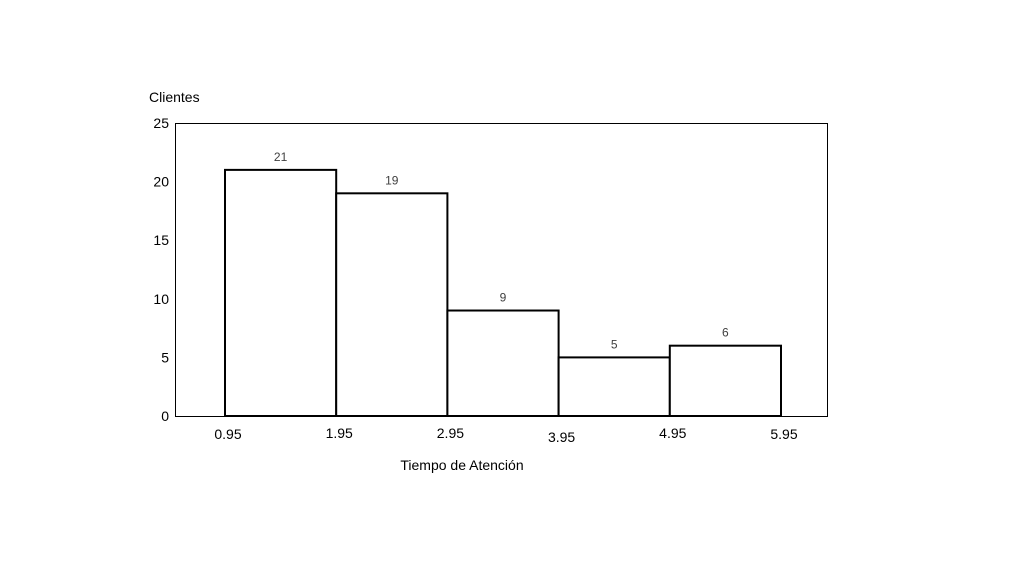 This screenshot has width=1024, height=581. What do you see at coordinates (165, 416) in the screenshot?
I see `y-tick-label: 0` at bounding box center [165, 416].